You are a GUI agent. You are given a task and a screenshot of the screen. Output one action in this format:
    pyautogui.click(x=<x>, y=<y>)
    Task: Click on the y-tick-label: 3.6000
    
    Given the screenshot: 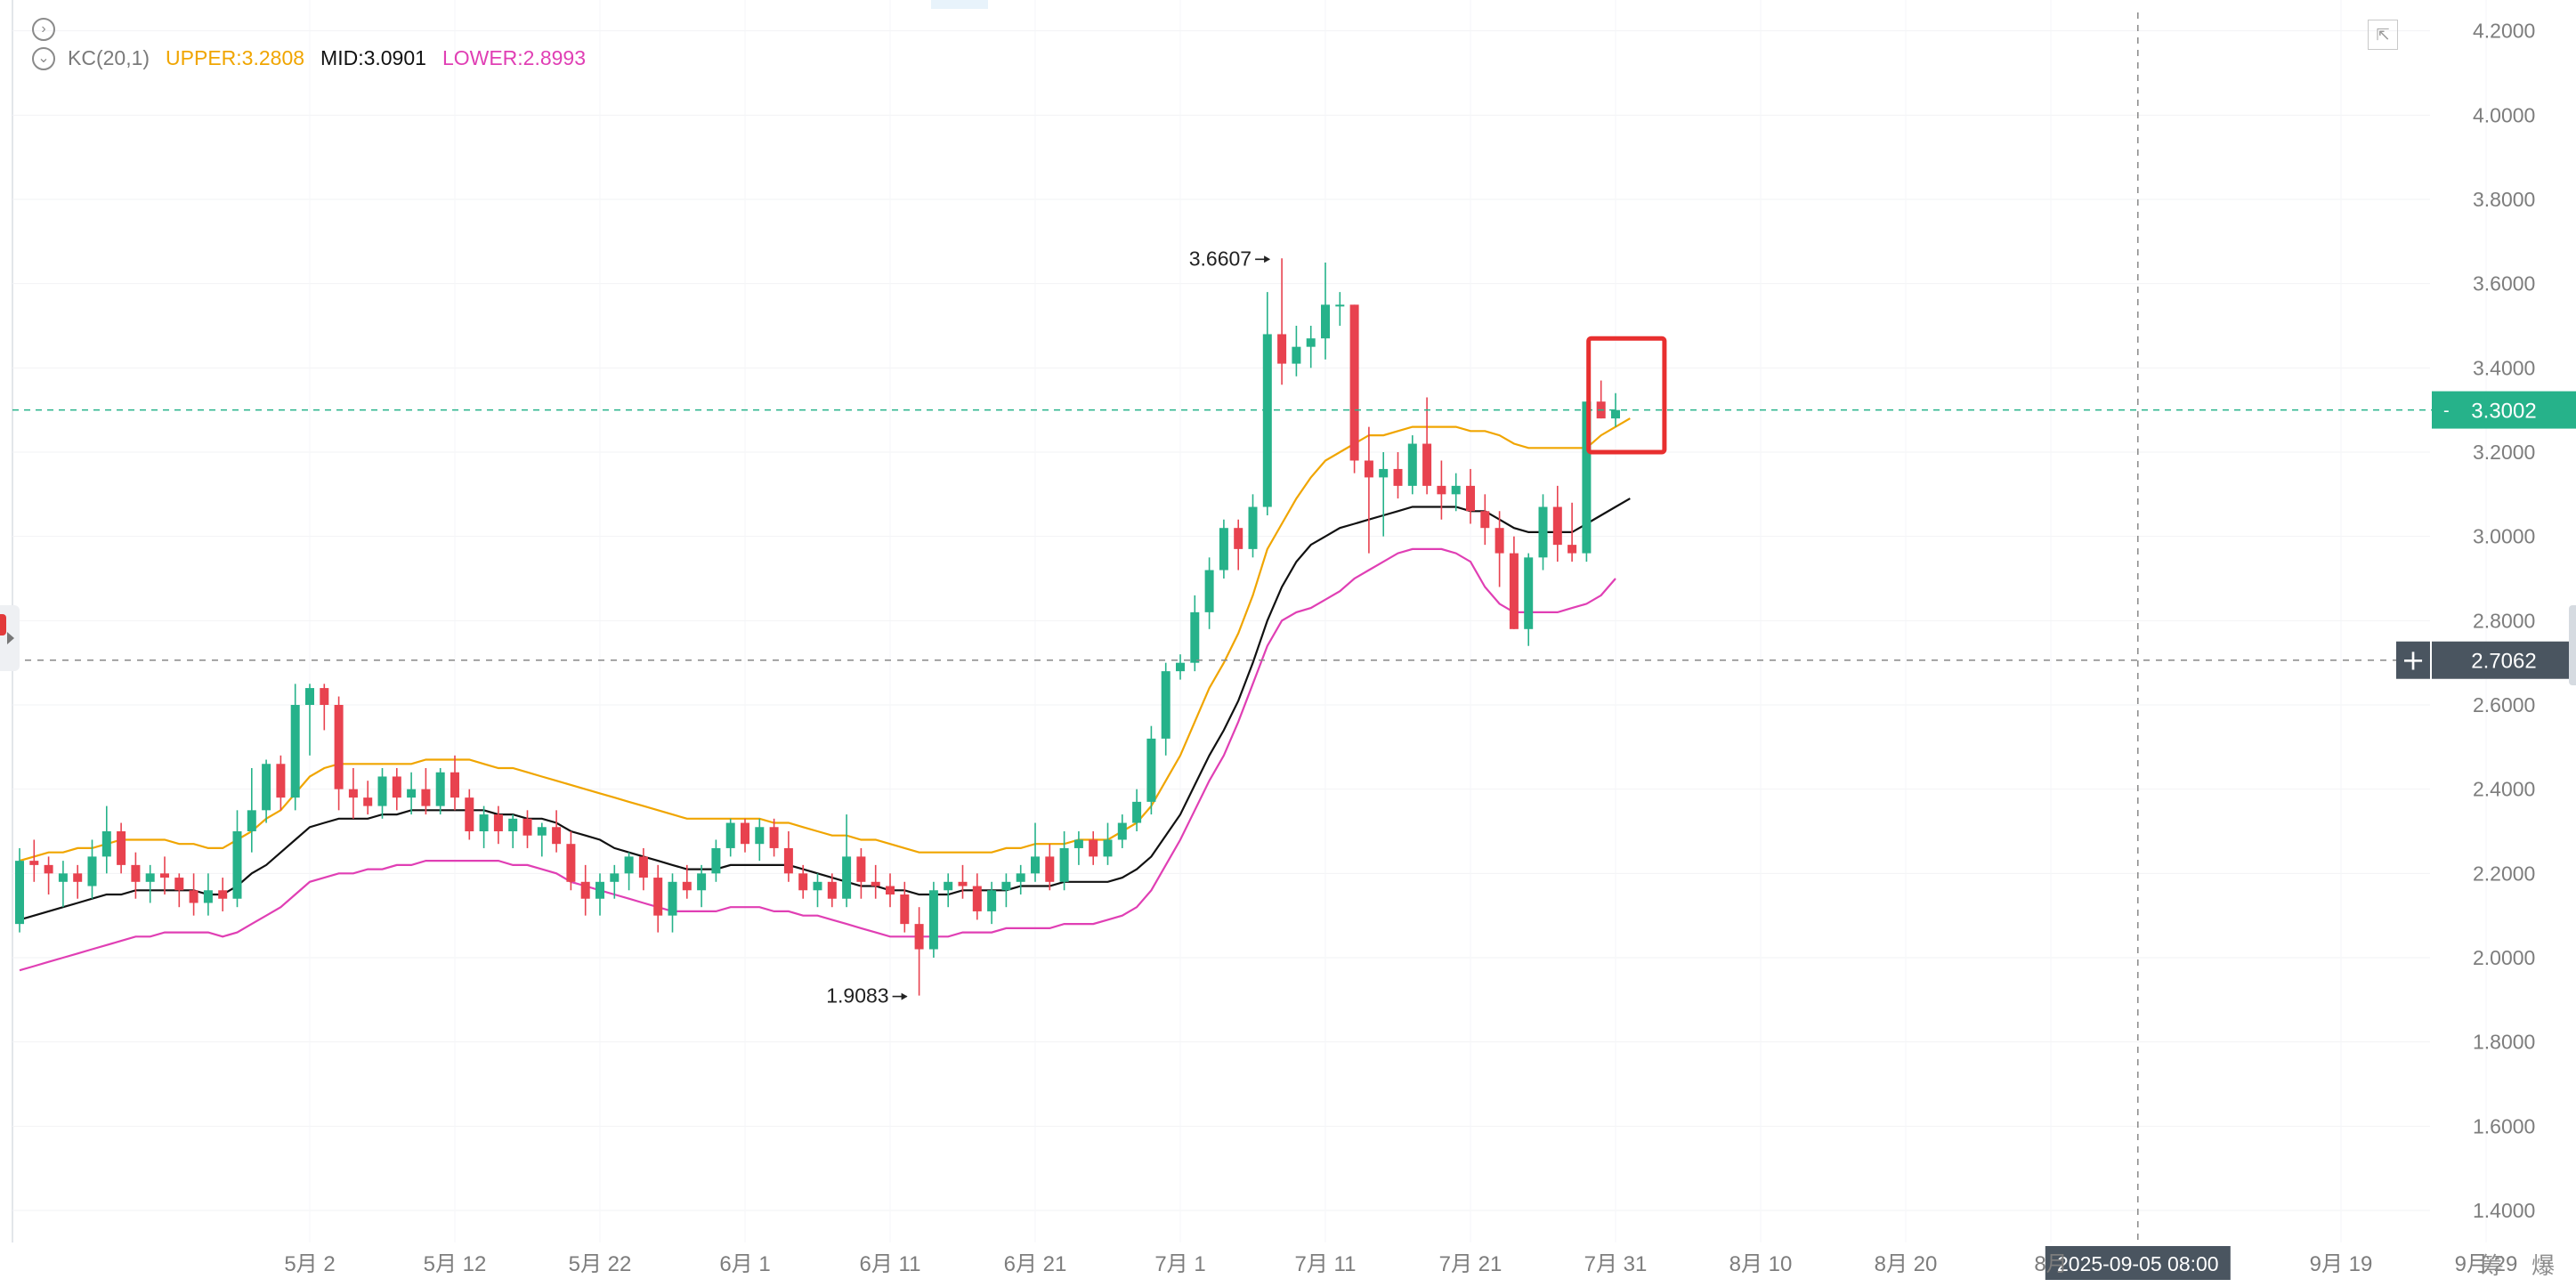 What is the action you would take?
    pyautogui.click(x=2504, y=283)
    